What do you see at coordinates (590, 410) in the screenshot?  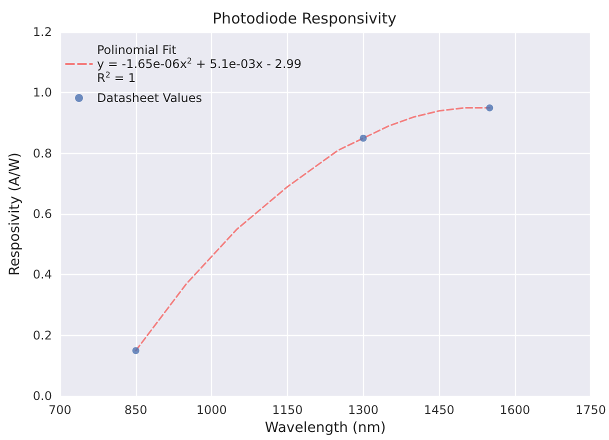 I see `x-tick-label: 1750` at bounding box center [590, 410].